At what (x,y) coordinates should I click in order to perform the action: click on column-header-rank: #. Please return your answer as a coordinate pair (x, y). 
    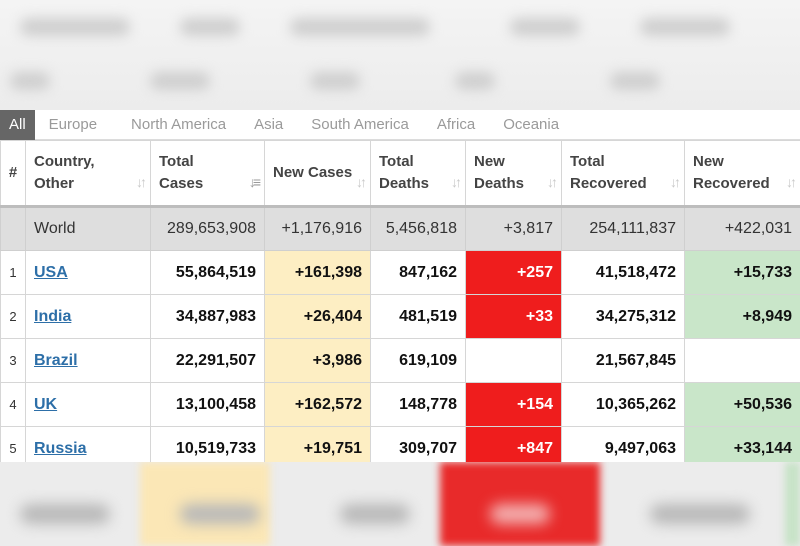
    Looking at the image, I should click on (13, 174).